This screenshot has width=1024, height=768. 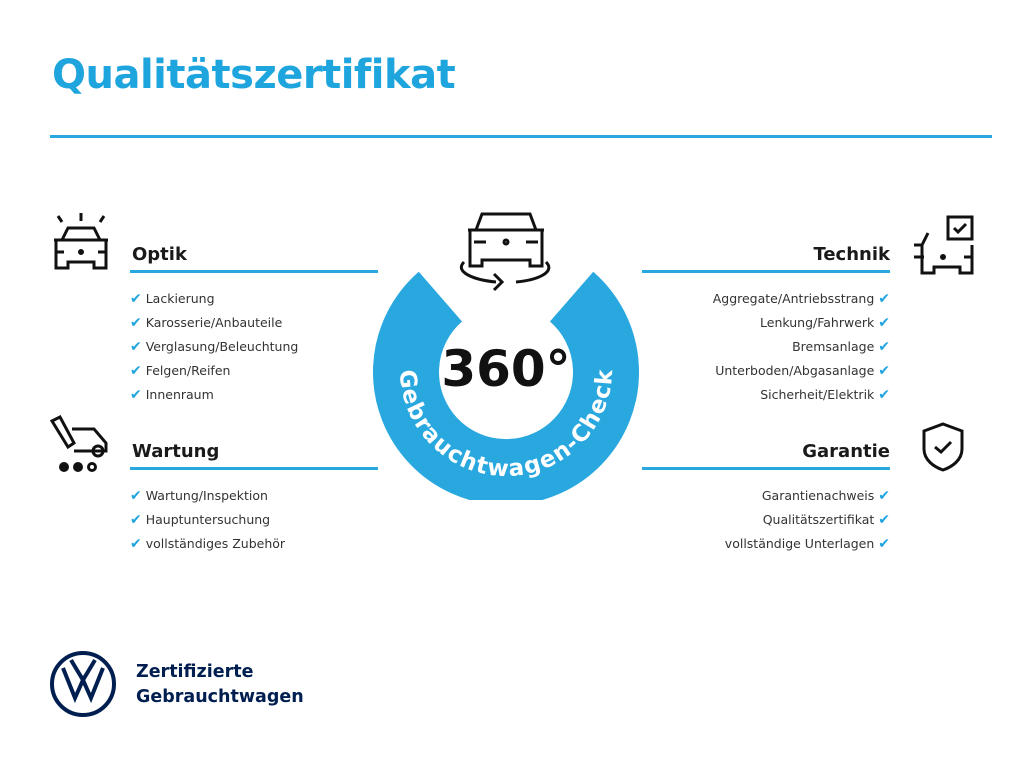 I want to click on checklist-item: Qualitätszertifikat ✔, so click(x=766, y=520).